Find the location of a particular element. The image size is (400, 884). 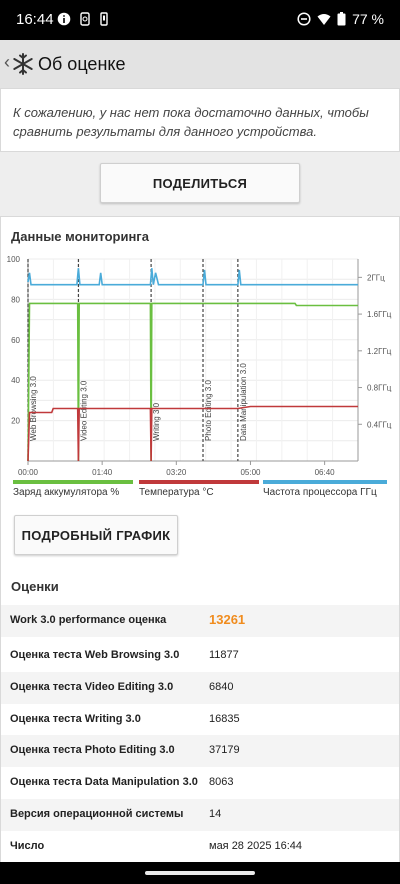

detailed-chart-button: ПОДРОБНЫЙ ГРАФИК is located at coordinates (96, 535).